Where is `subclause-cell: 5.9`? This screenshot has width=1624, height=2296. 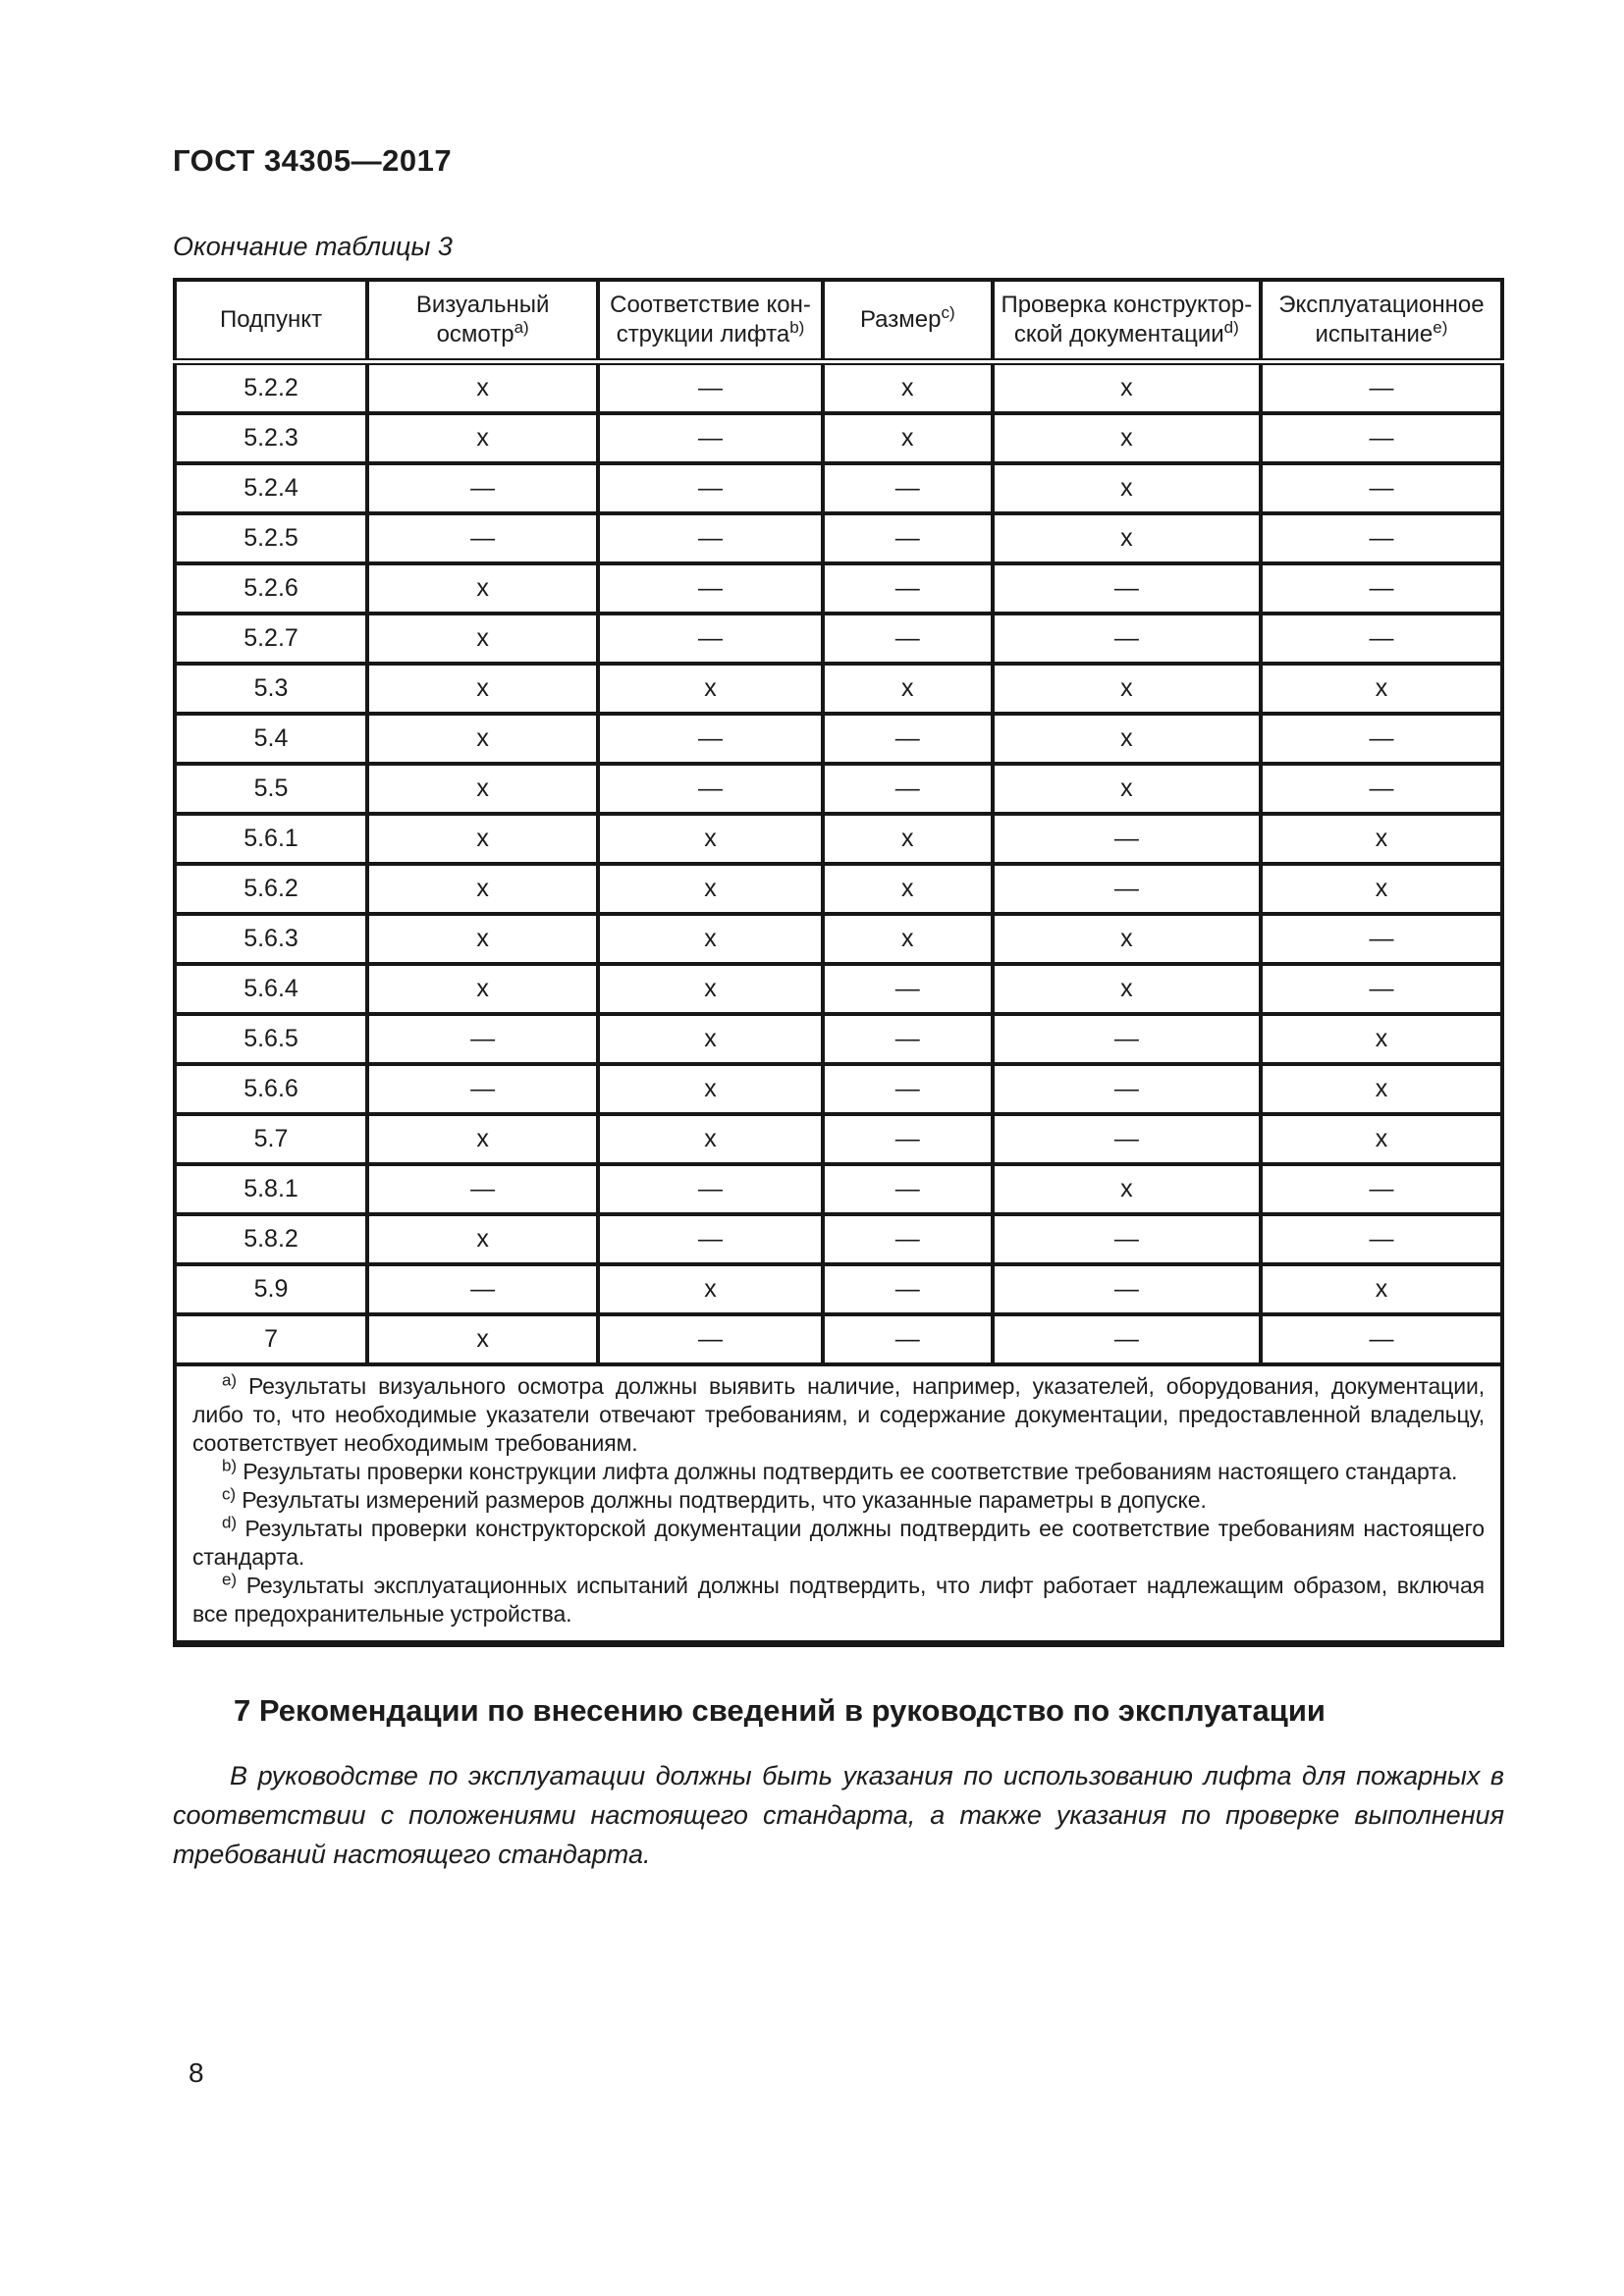
subclause-cell: 5.9 is located at coordinates (271, 1289).